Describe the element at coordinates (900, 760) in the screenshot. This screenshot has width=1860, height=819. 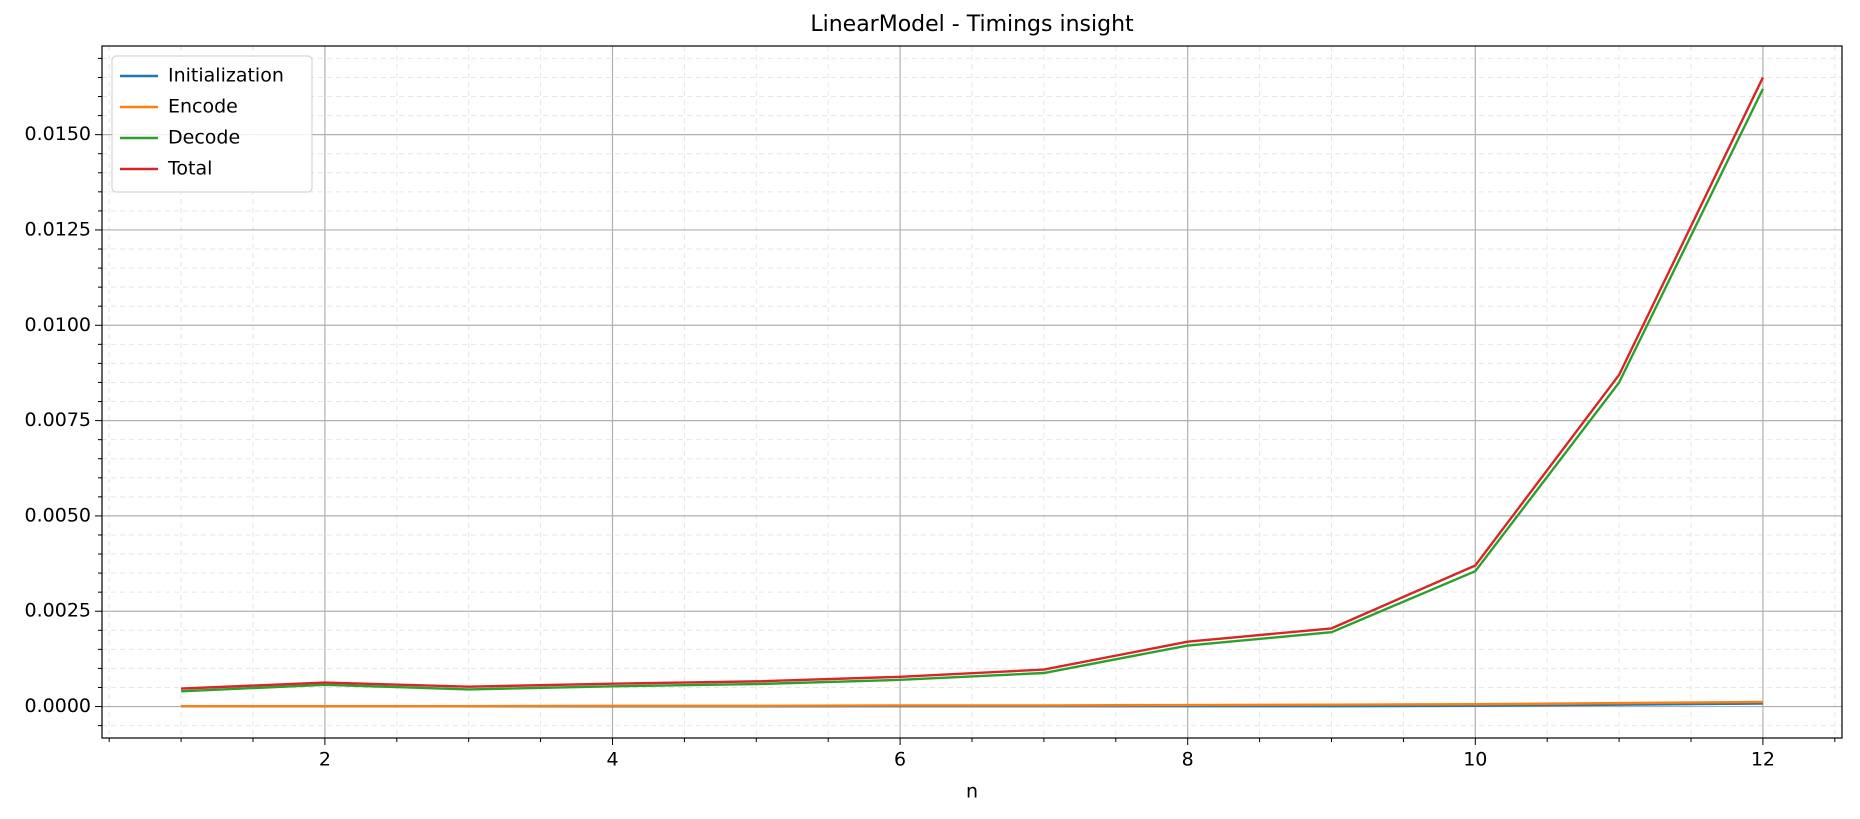
I see `x-tick-label: 6` at that location.